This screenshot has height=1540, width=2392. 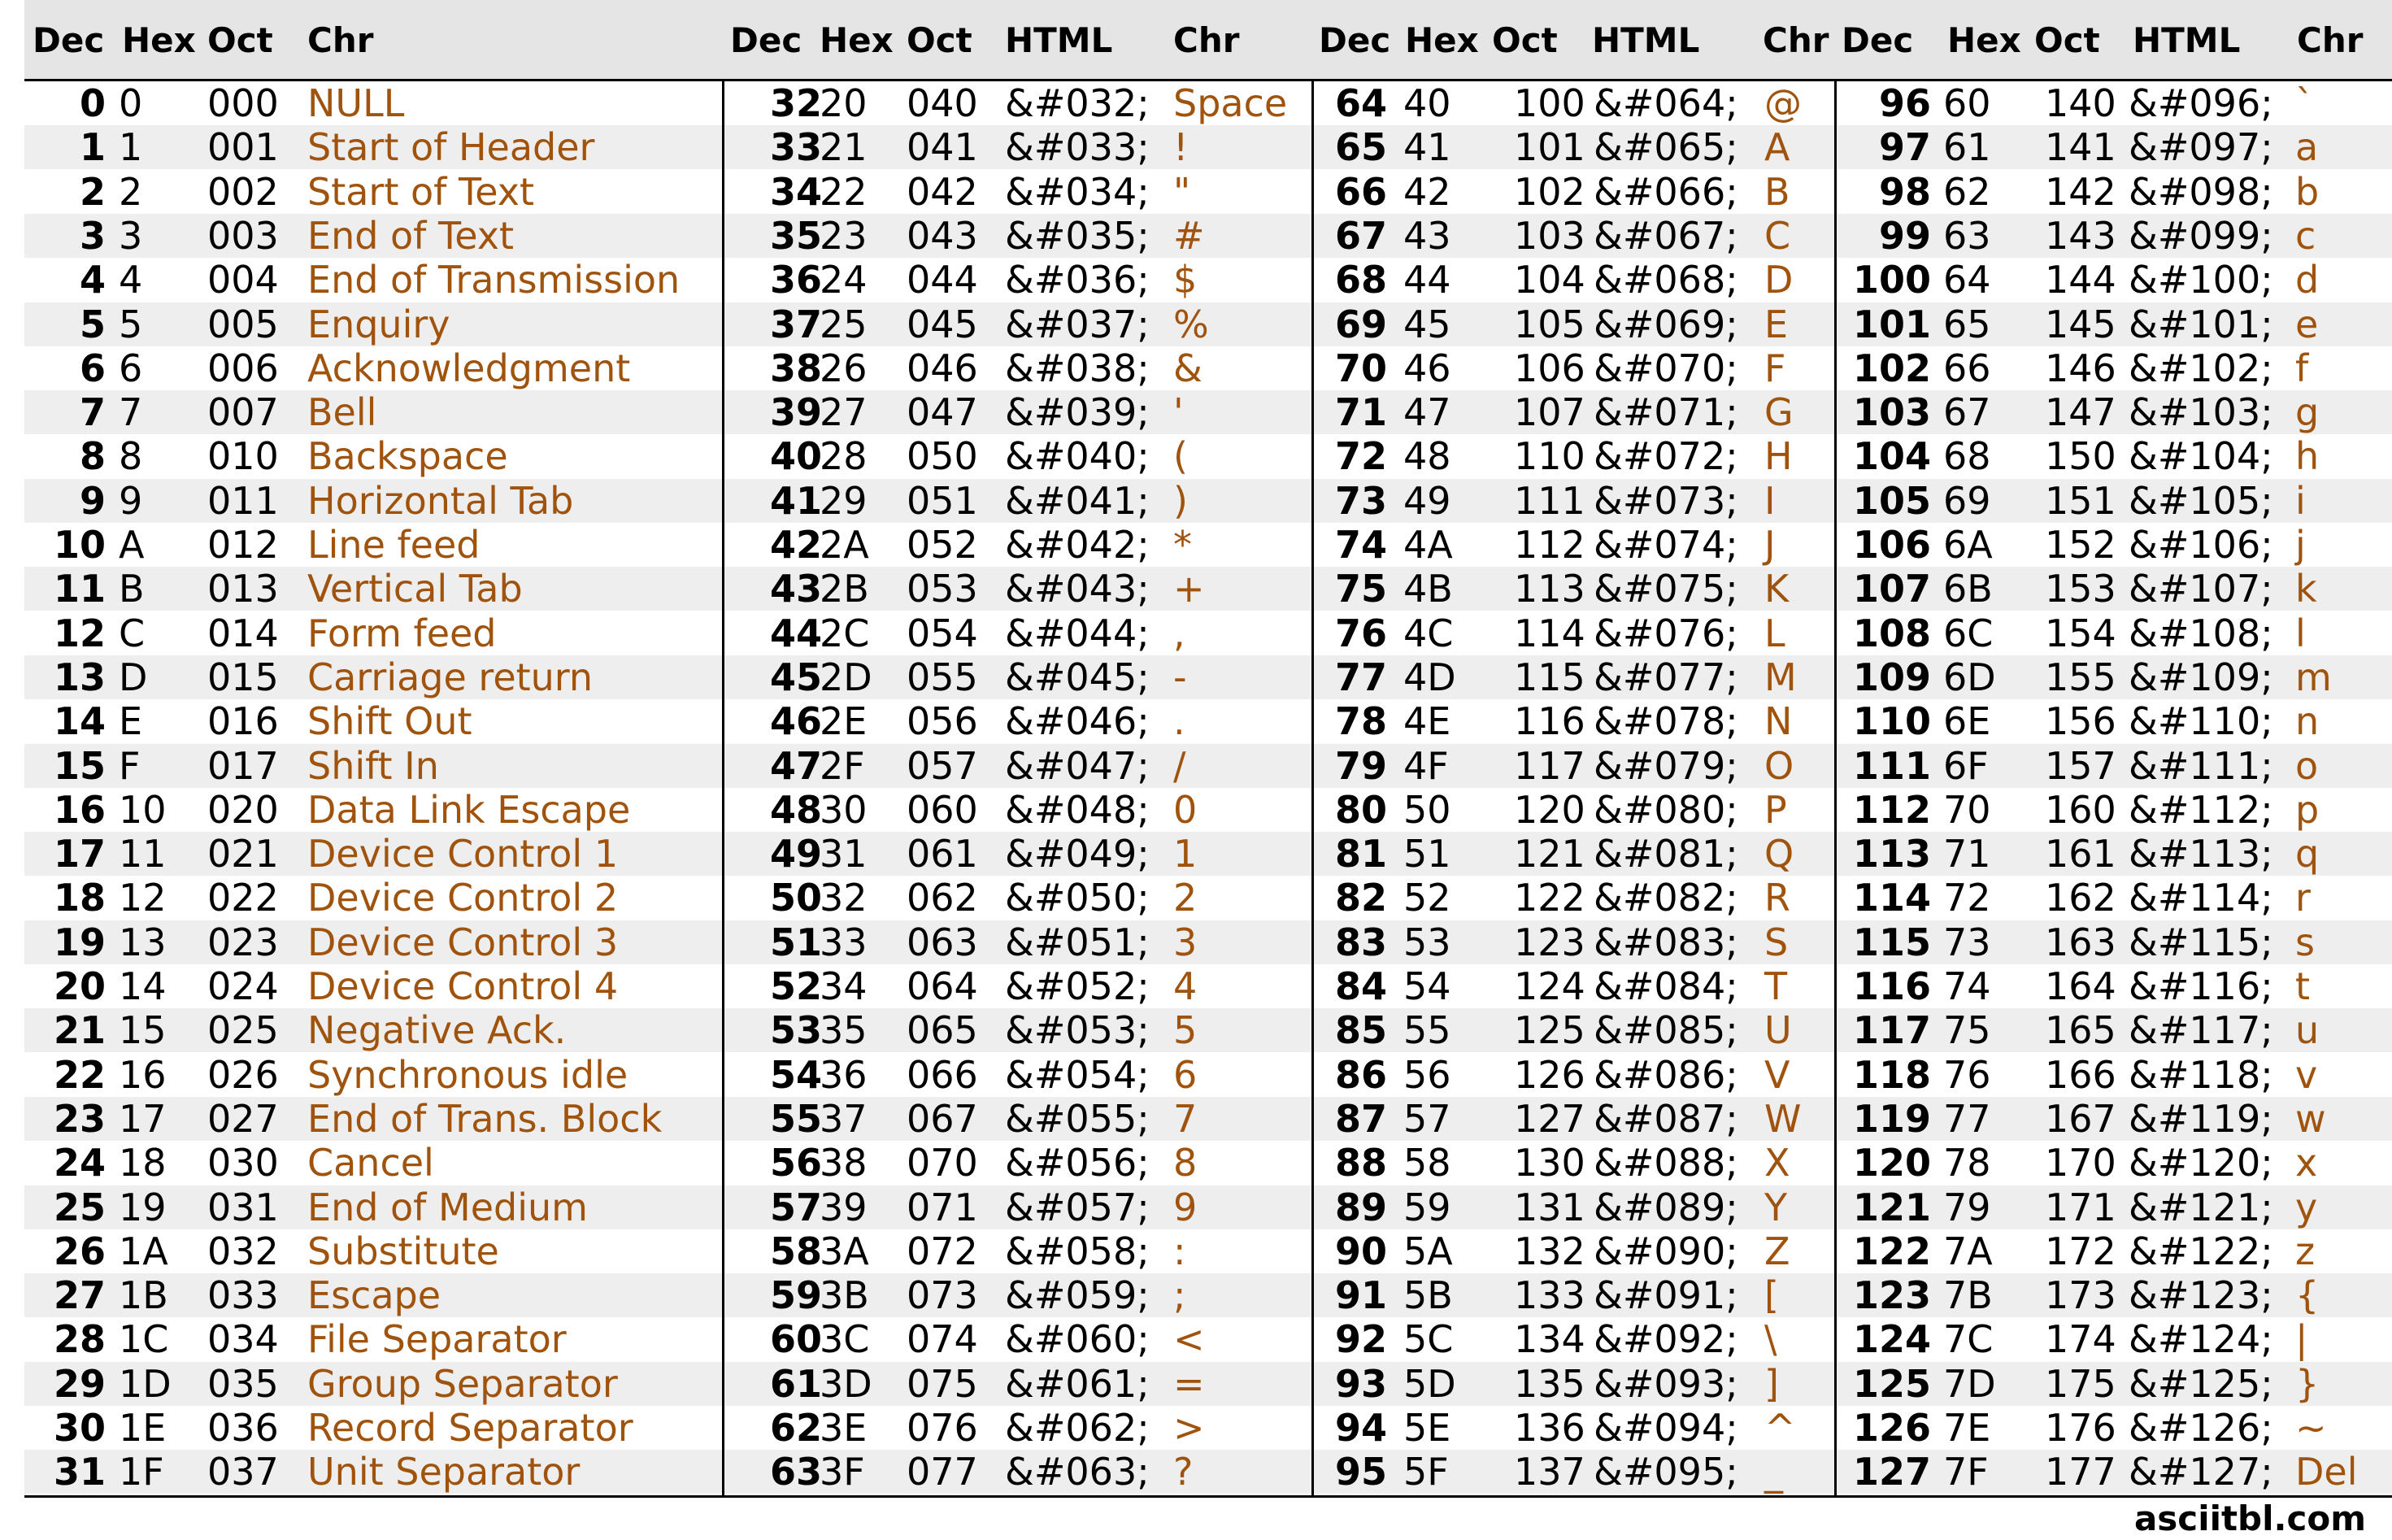 I want to click on cell-dec: 41, so click(x=795, y=500).